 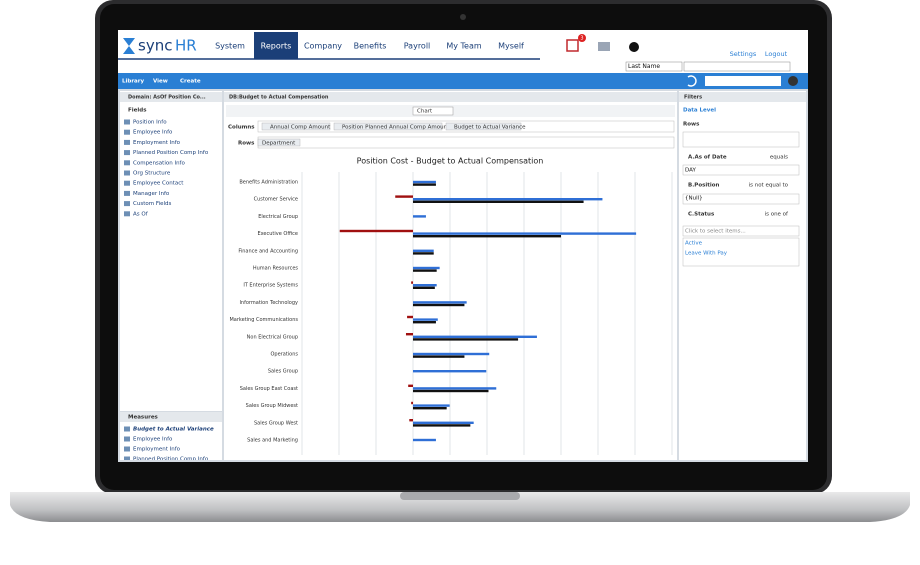 I want to click on column-pill-label: Budget to Actual Variance, so click(x=490, y=127).